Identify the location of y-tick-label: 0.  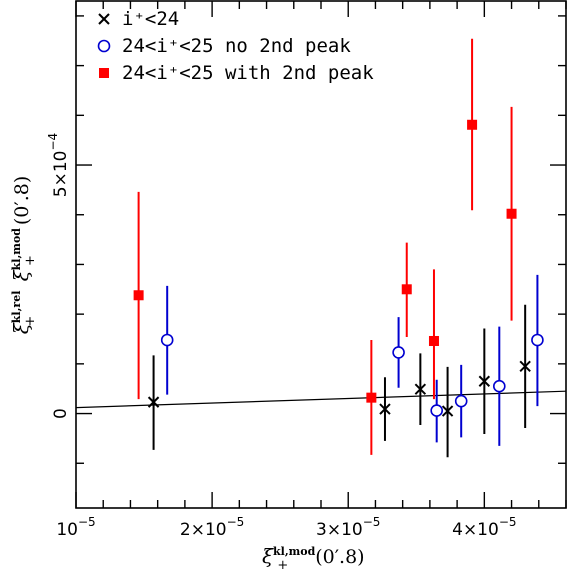
(61, 413).